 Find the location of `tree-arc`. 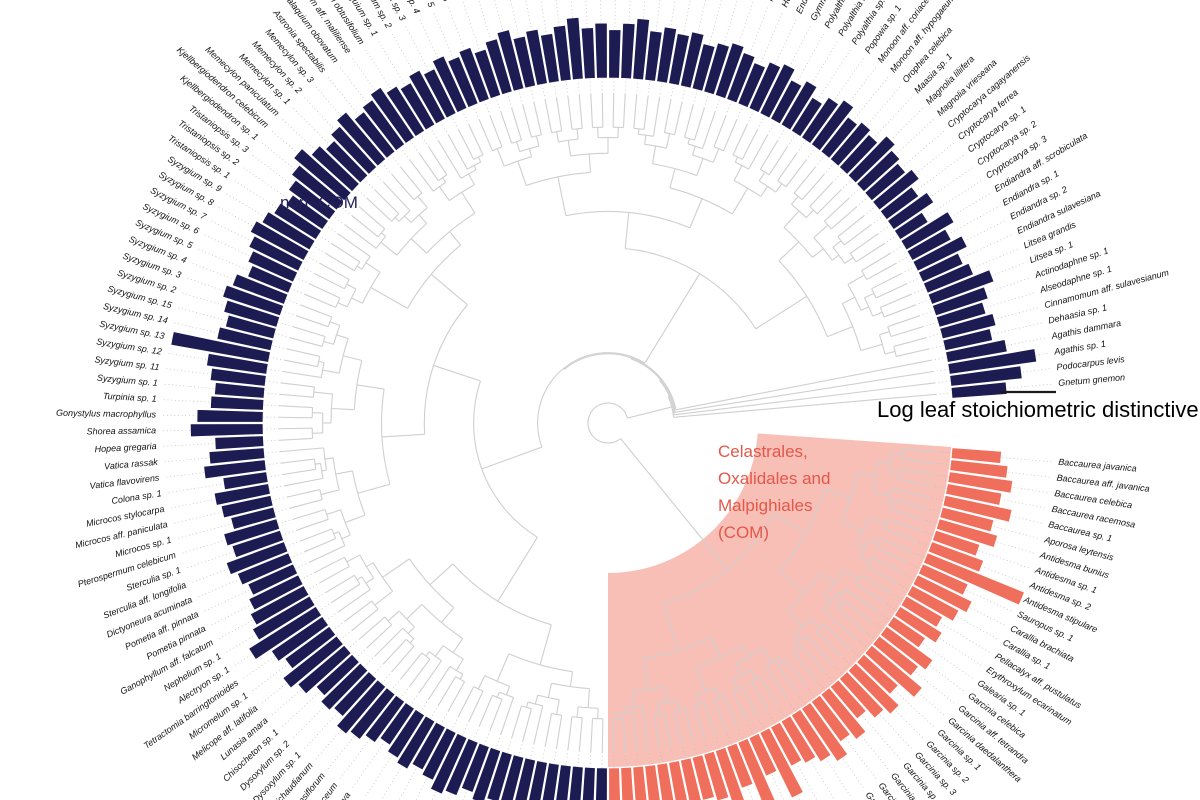

tree-arc is located at coordinates (620, 381).